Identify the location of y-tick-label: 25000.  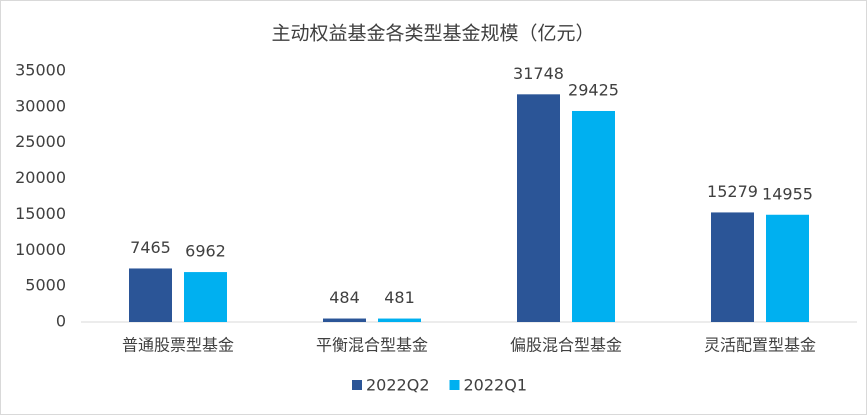
(40, 141).